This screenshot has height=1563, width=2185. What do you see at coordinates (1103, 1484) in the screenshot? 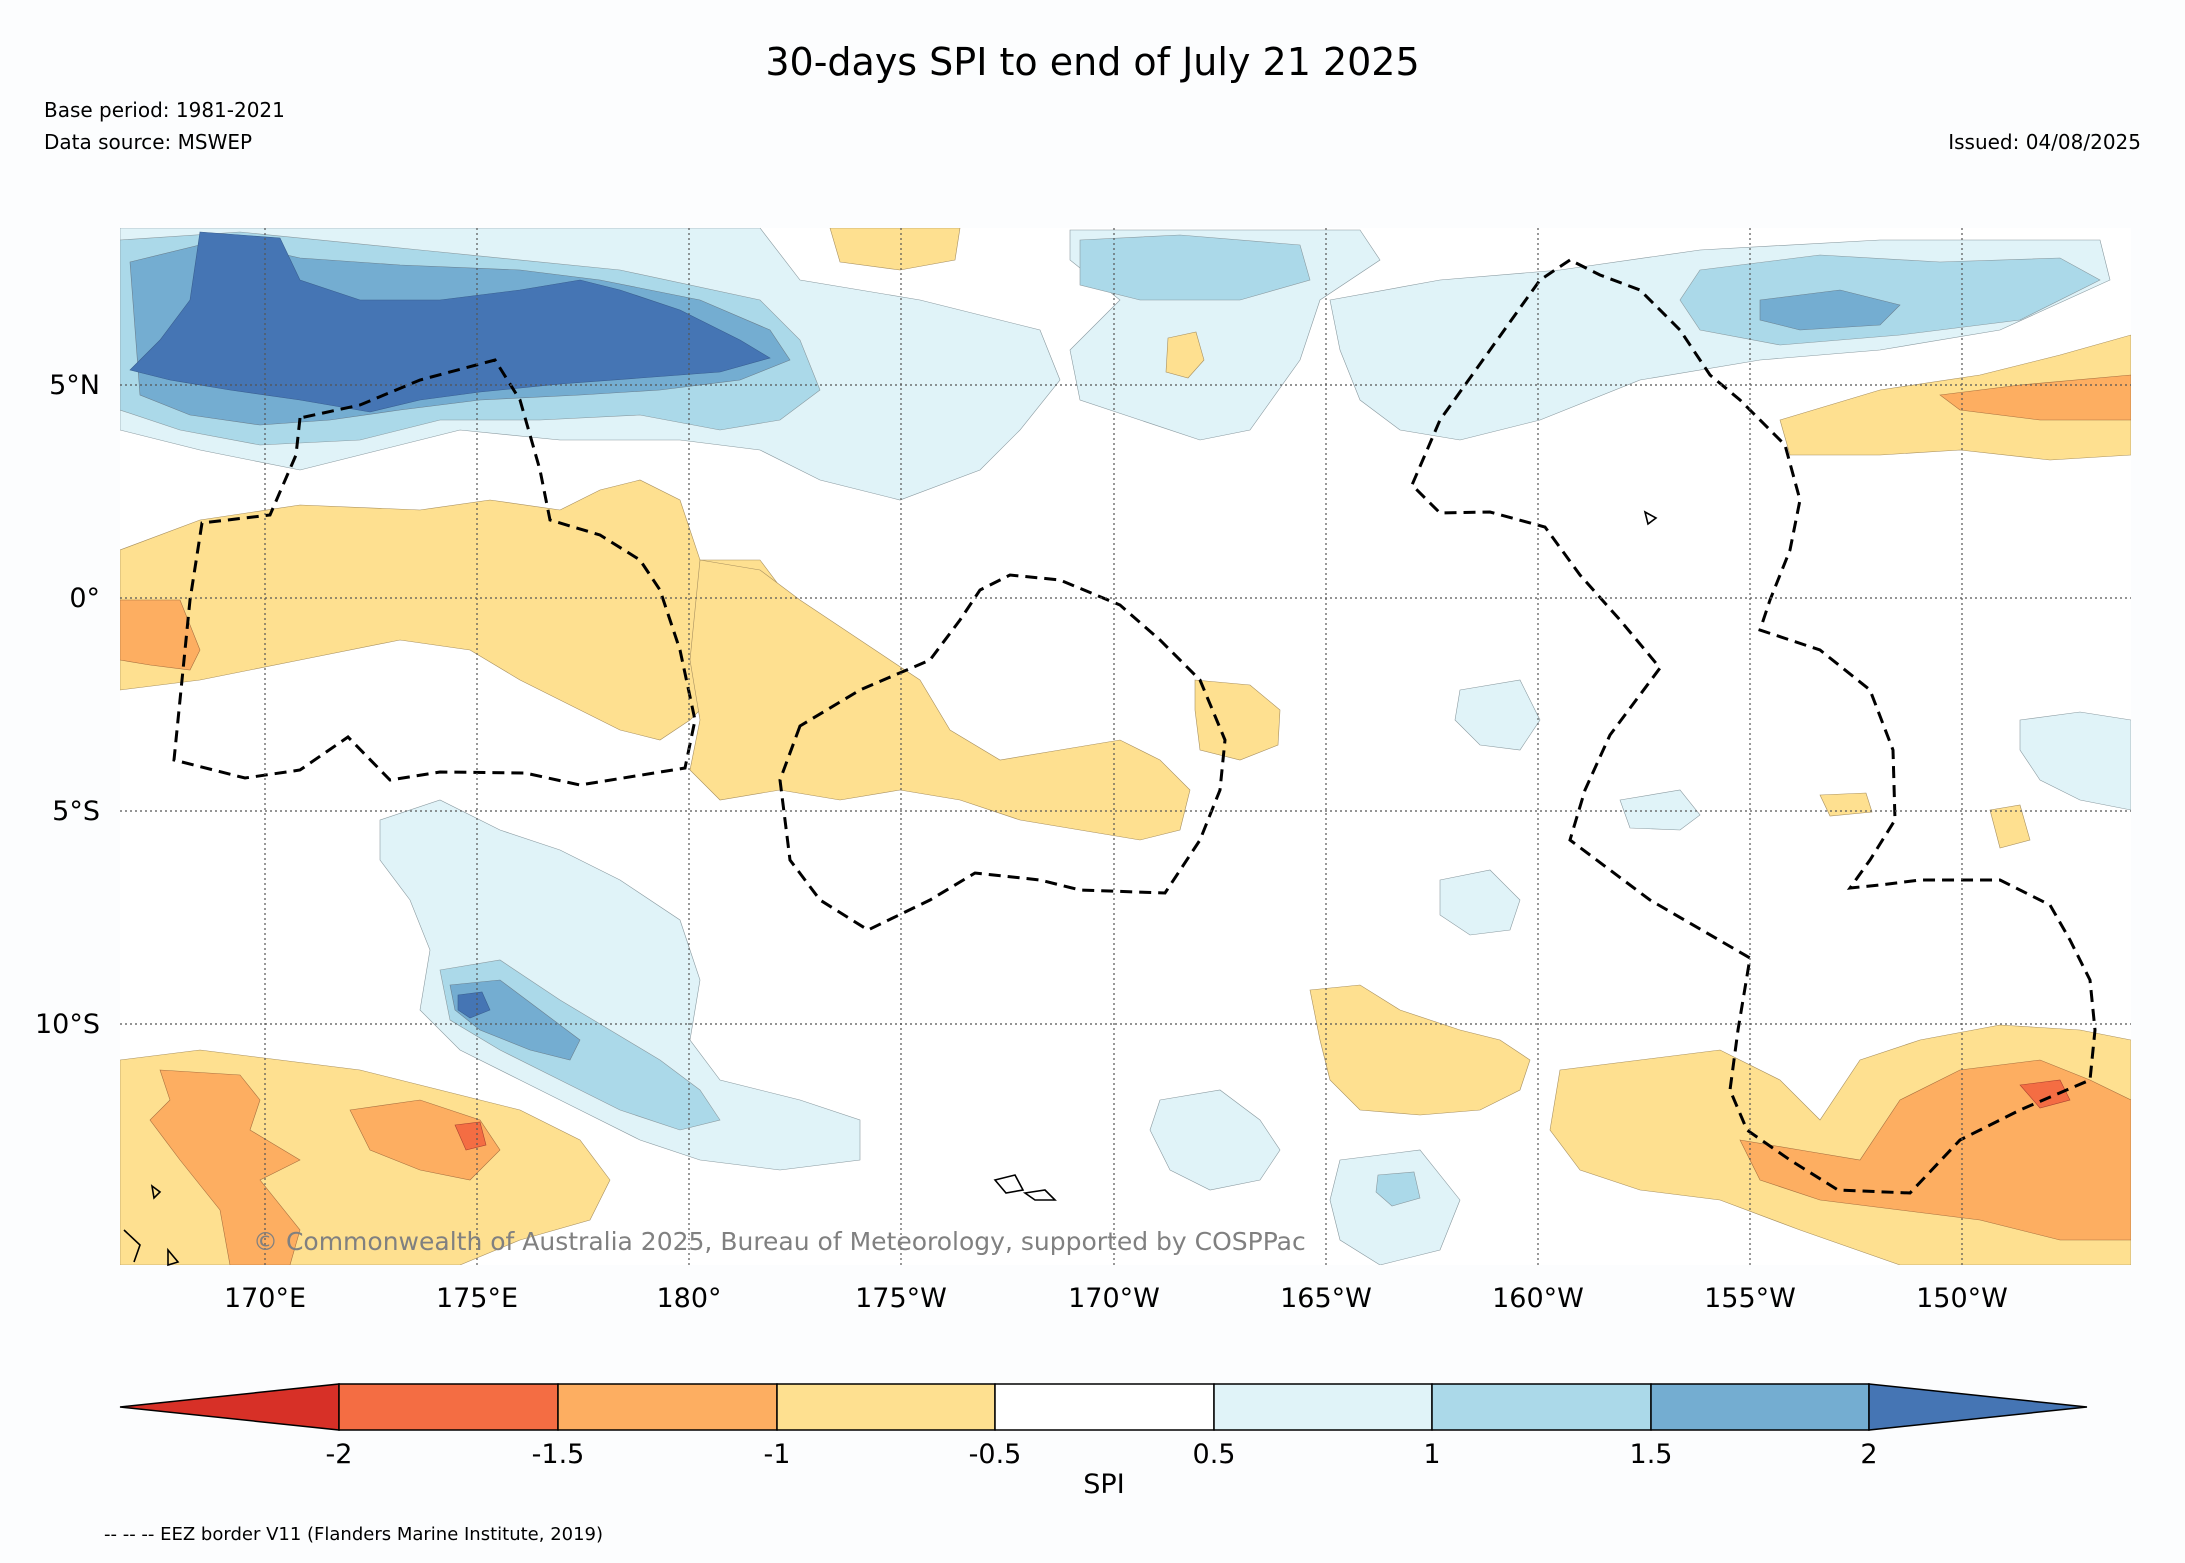
I see `colorbar-label: SPI` at bounding box center [1103, 1484].